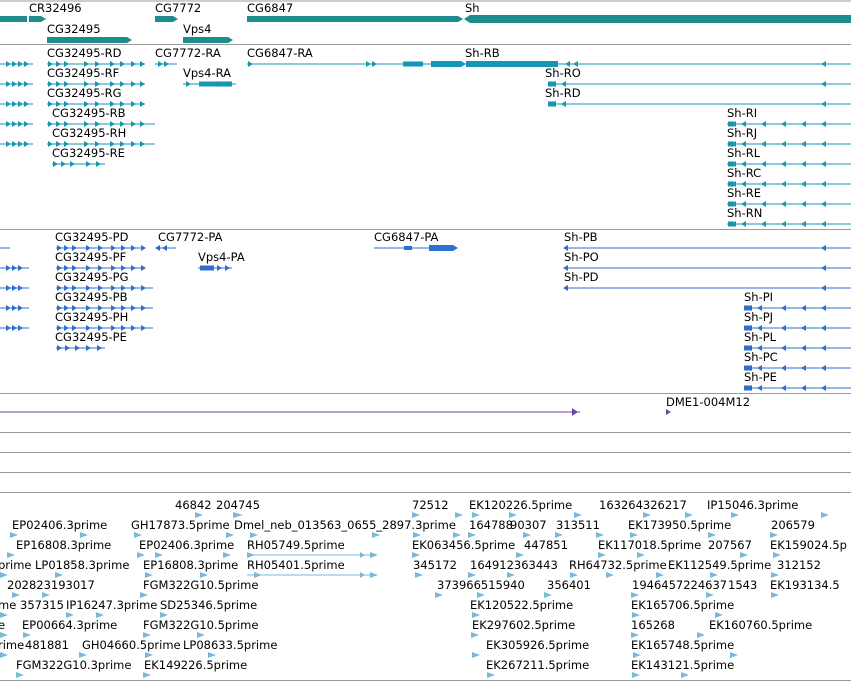 The image size is (851, 681). Describe the element at coordinates (238, 505) in the screenshot. I see `est-label: 204745` at that location.